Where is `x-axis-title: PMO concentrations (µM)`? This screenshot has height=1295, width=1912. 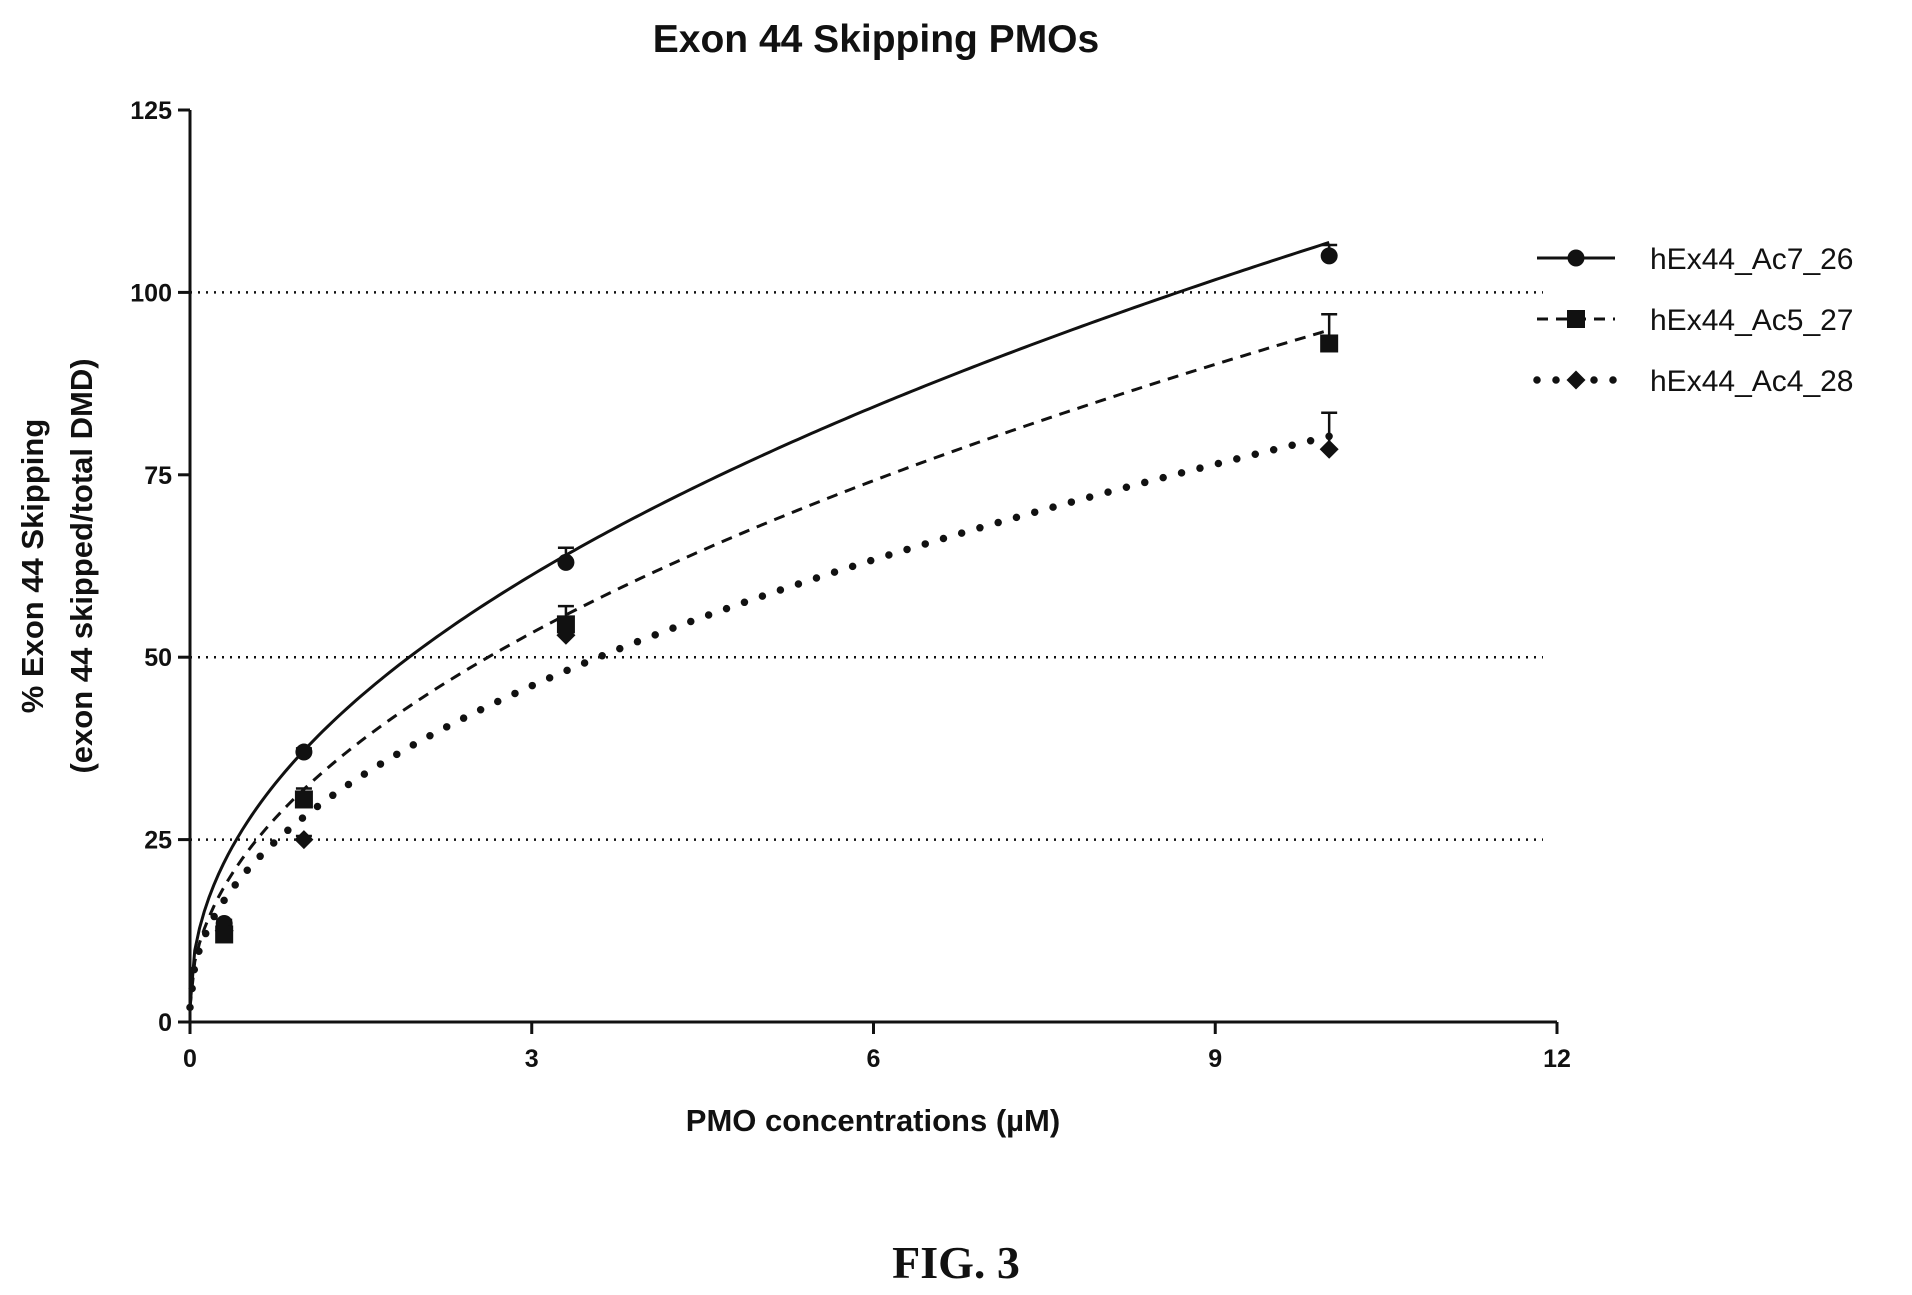 x-axis-title: PMO concentrations (µM) is located at coordinates (873, 1120).